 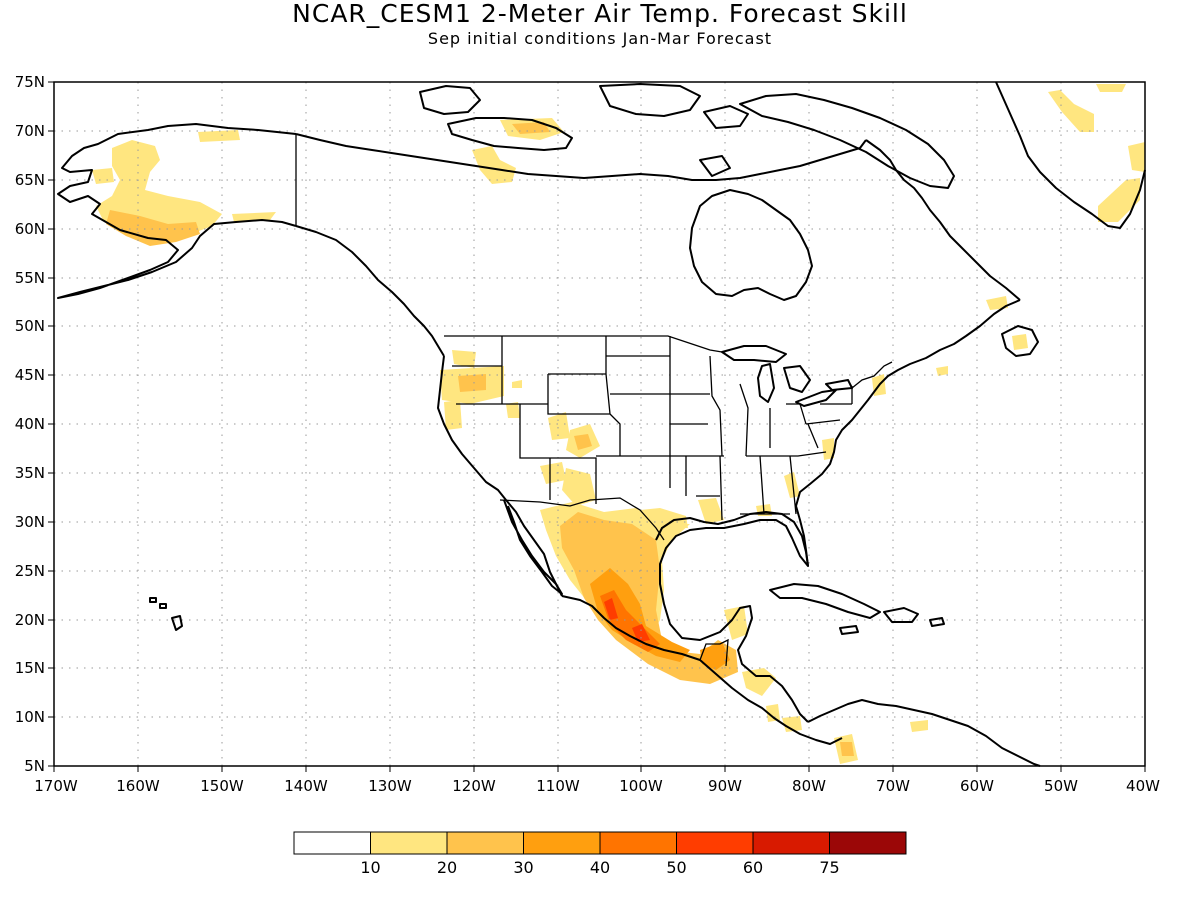 What do you see at coordinates (517, 384) in the screenshot?
I see `skill-region-montana` at bounding box center [517, 384].